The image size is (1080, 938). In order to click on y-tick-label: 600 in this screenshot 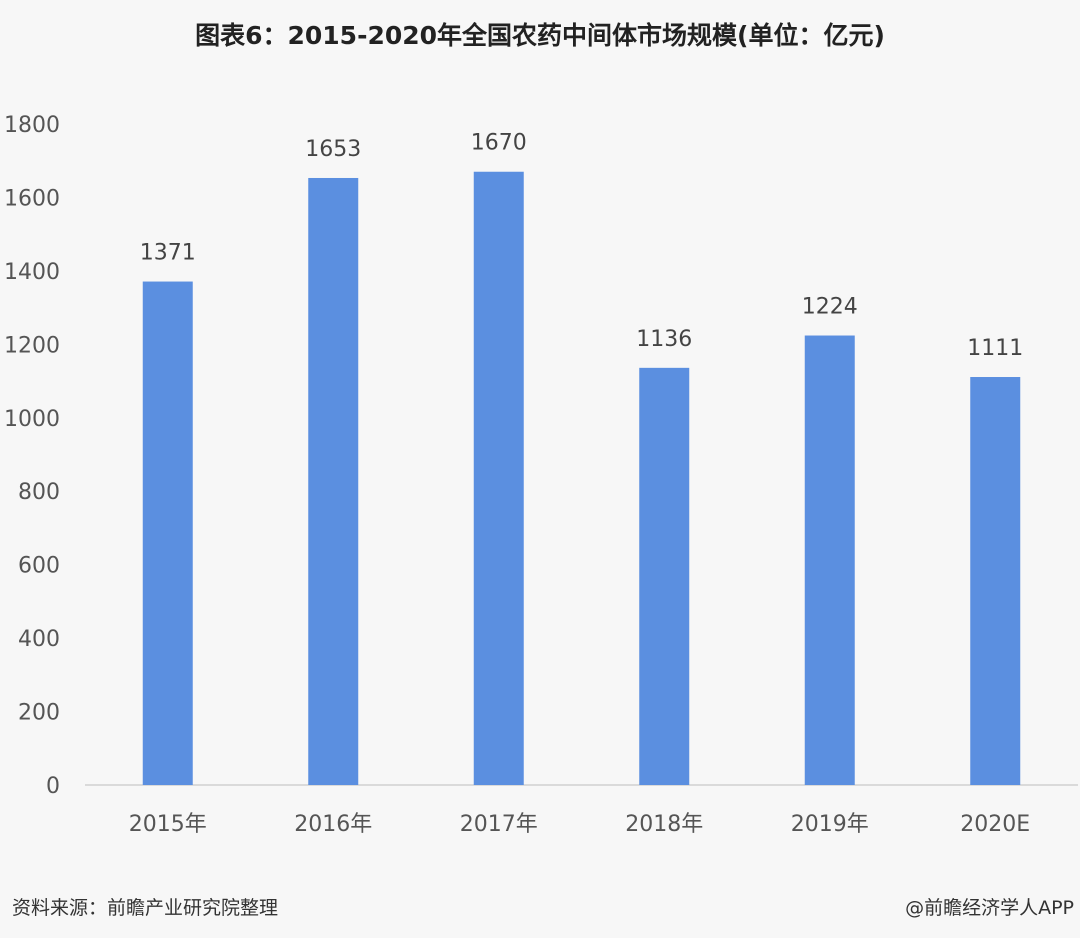, I will do `click(39, 566)`.